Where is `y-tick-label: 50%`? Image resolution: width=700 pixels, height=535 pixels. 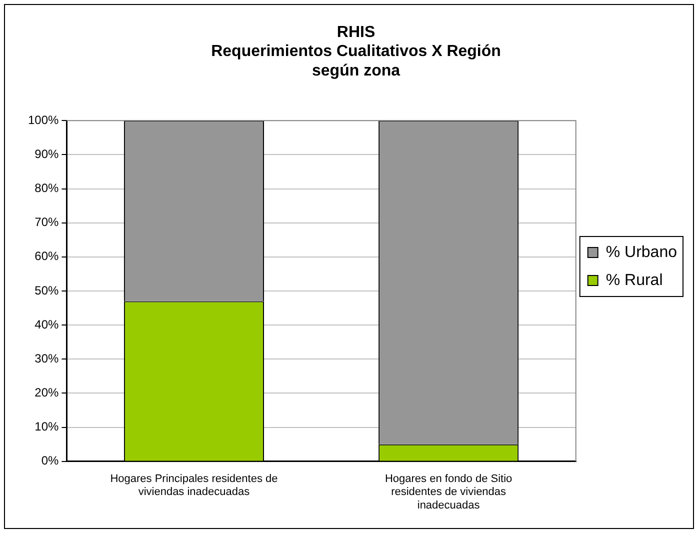
y-tick-label: 50% is located at coordinates (47, 290).